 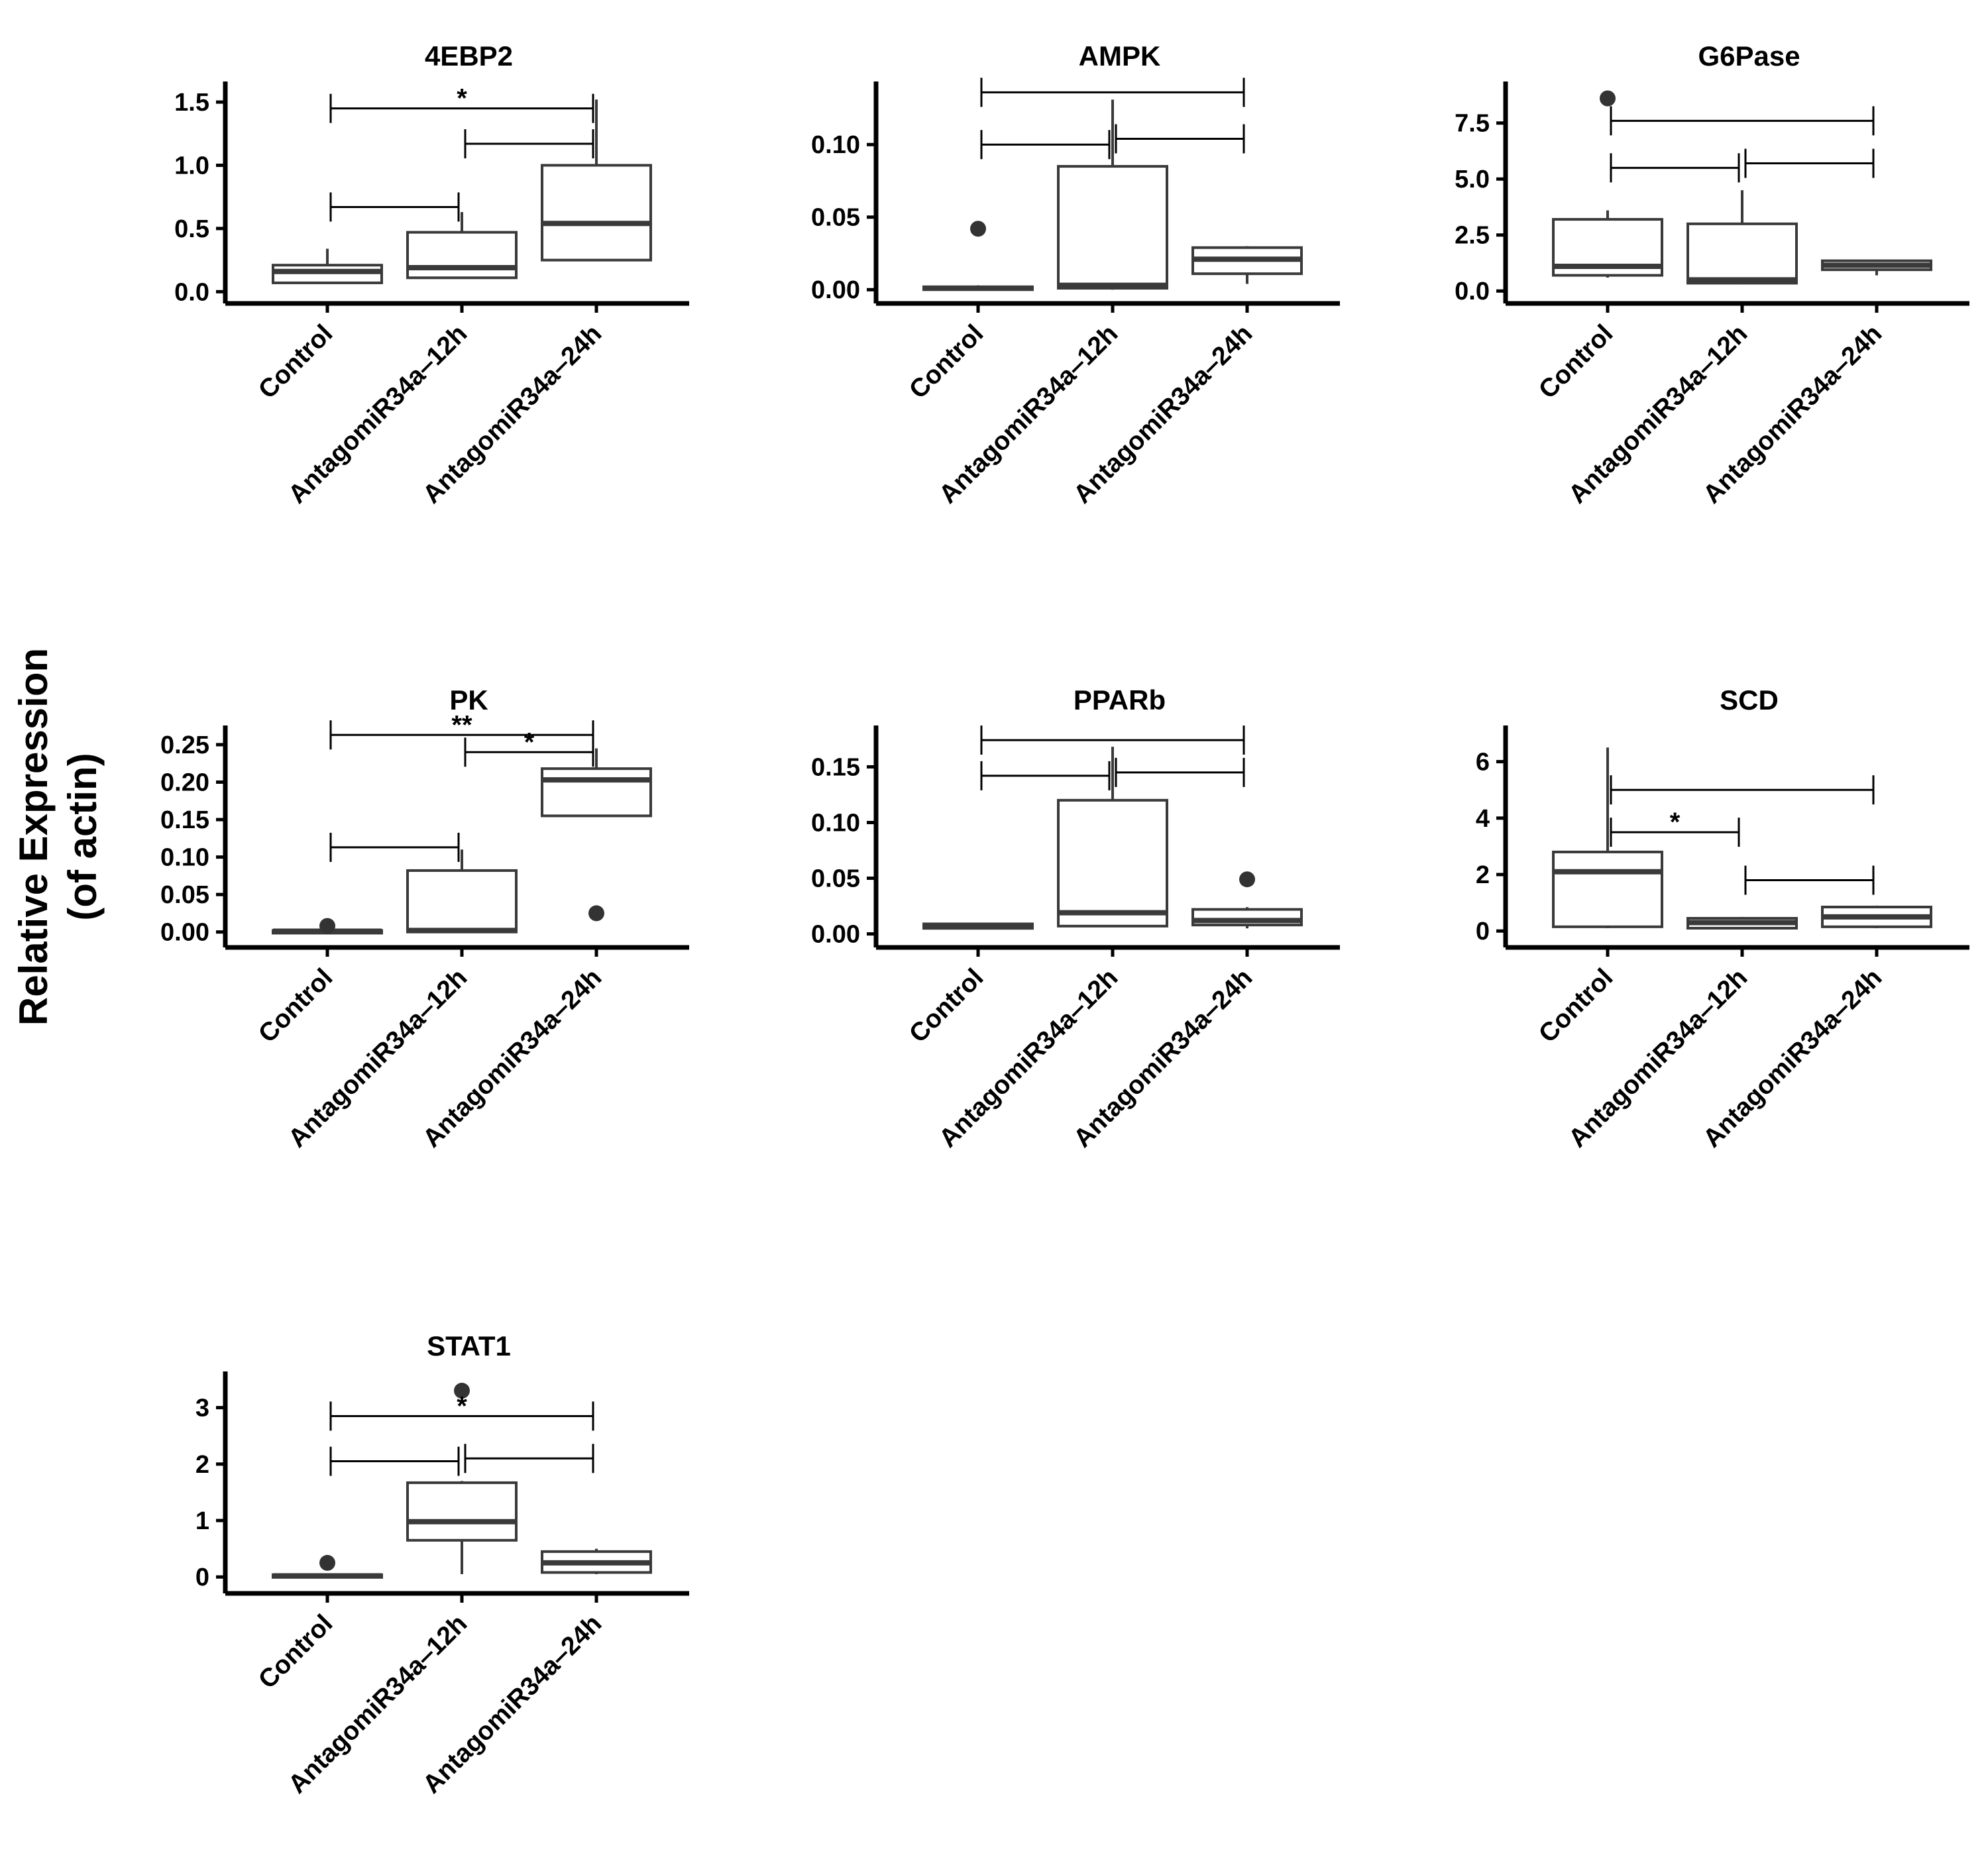 I want to click on y-tick-label: 0.0, so click(x=191, y=292).